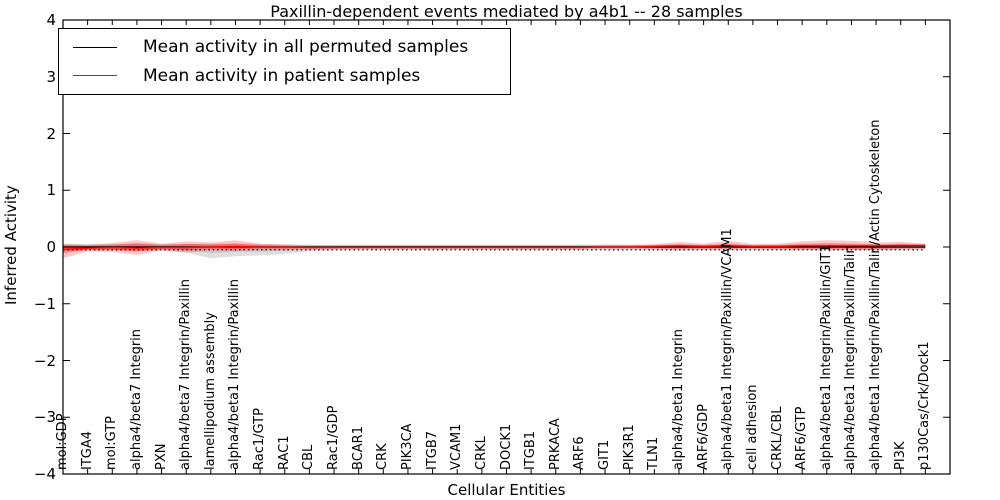  What do you see at coordinates (235, 374) in the screenshot?
I see `x-tick-label: alpha4/beta1 Integrin/Paxillin` at bounding box center [235, 374].